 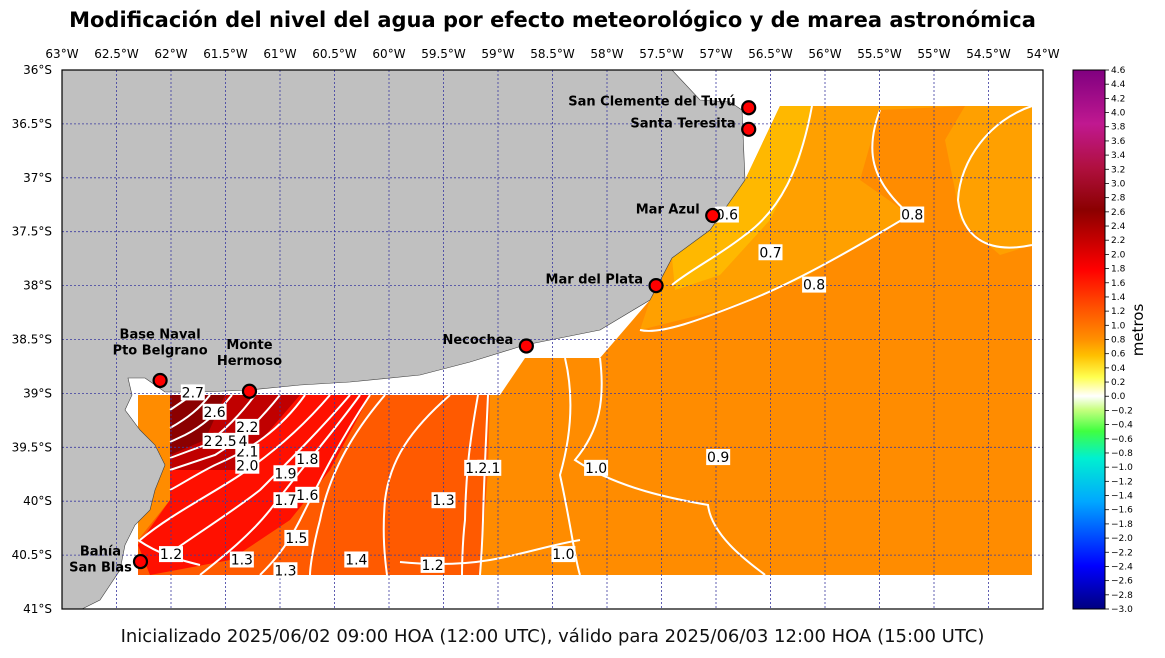 I want to click on colorbar, so click(x=1089, y=339).